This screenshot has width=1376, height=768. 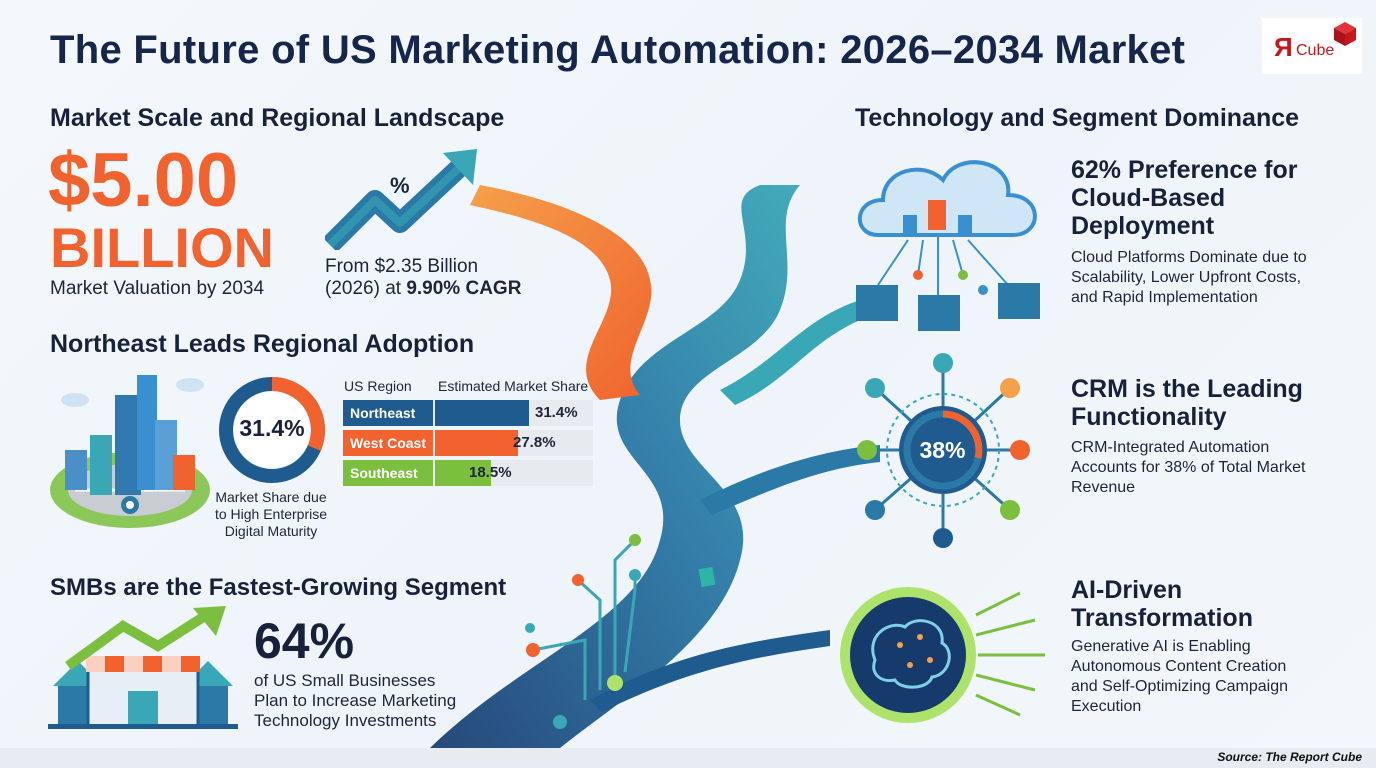 I want to click on ai-desc-line: Execution, so click(x=1106, y=706).